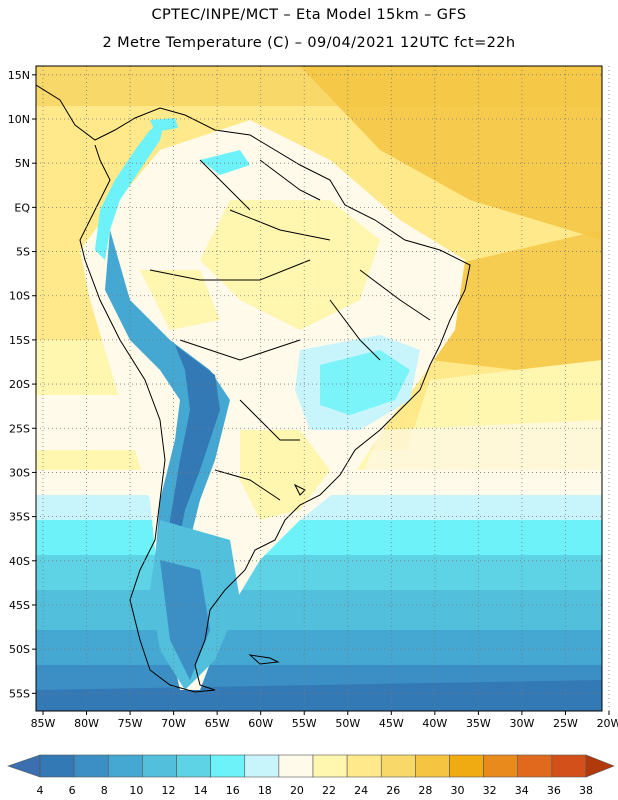 This screenshot has height=800, width=618. What do you see at coordinates (19, 472) in the screenshot?
I see `lat-tick-label: 30S` at bounding box center [19, 472].